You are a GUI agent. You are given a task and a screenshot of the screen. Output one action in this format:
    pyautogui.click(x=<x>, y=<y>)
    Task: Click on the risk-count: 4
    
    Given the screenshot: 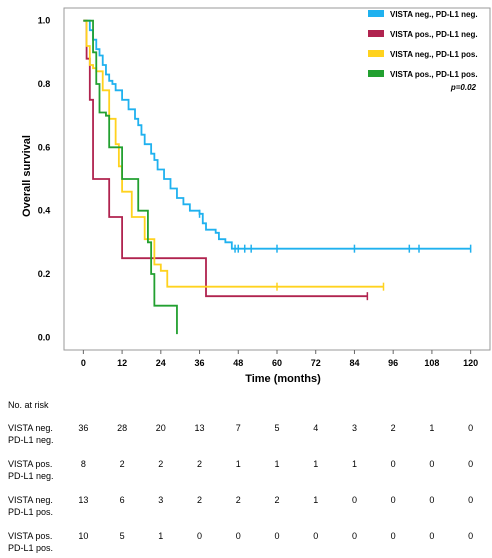 What is the action you would take?
    pyautogui.click(x=316, y=428)
    